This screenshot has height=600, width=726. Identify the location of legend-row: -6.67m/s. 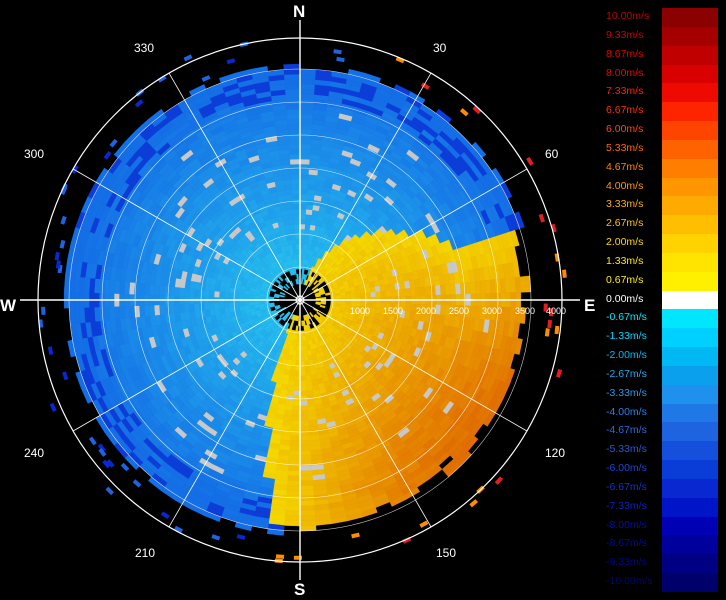
(663, 488).